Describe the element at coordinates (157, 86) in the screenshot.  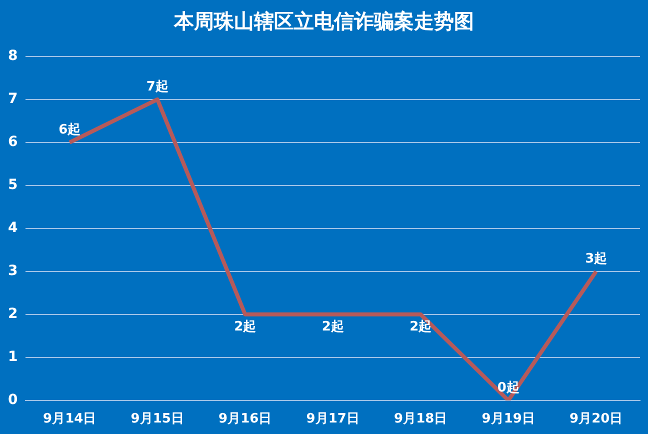
I see `data-label: 7起` at that location.